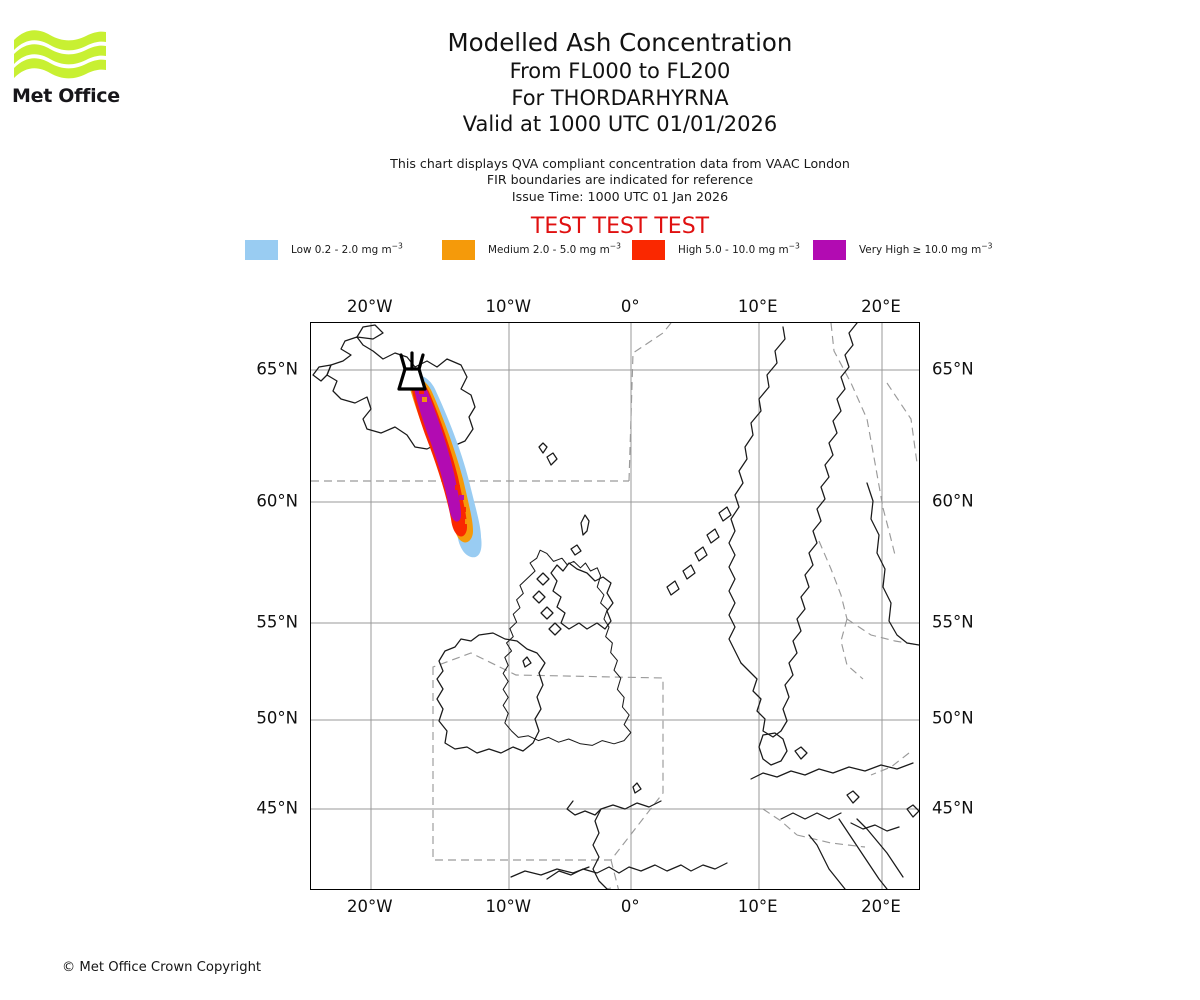  I want to click on ash-plume, so click(444, 466).